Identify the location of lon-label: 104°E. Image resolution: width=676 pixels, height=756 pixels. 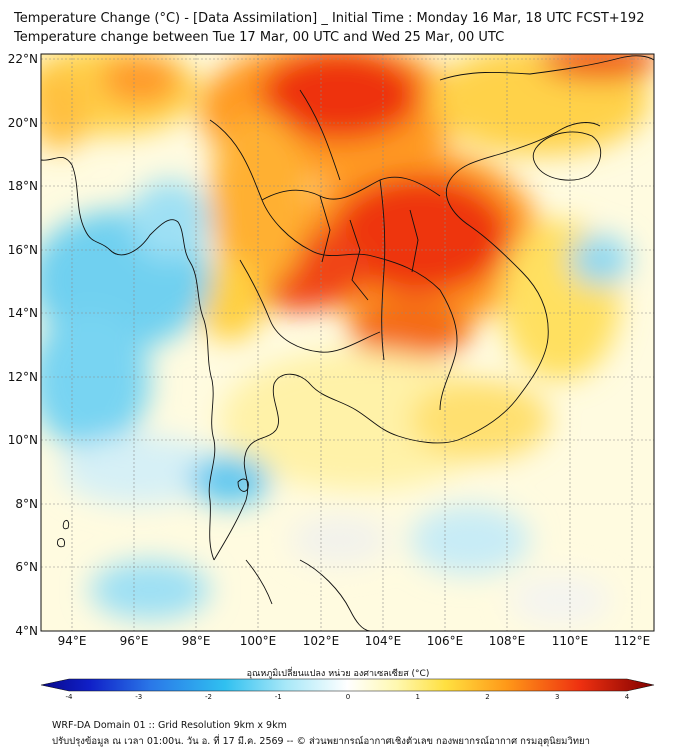
(383, 641).